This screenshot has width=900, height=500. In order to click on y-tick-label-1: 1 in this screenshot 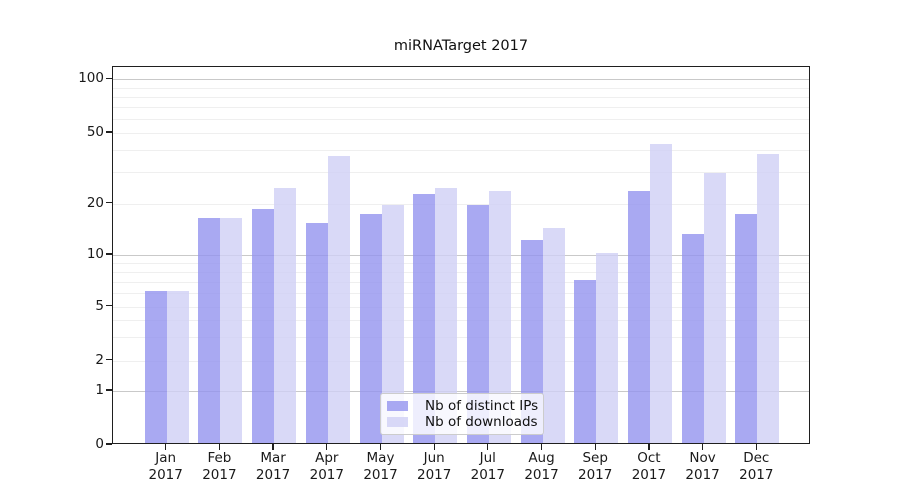, I will do `click(99, 390)`.